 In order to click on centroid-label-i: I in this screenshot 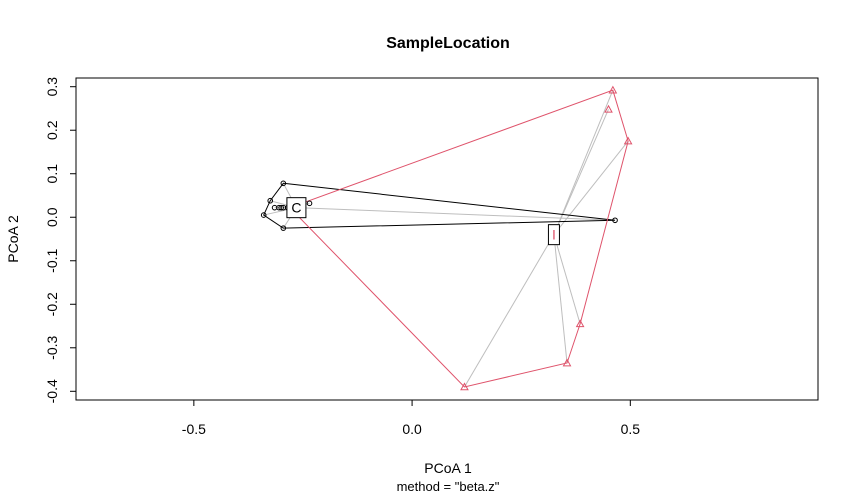, I will do `click(554, 235)`.